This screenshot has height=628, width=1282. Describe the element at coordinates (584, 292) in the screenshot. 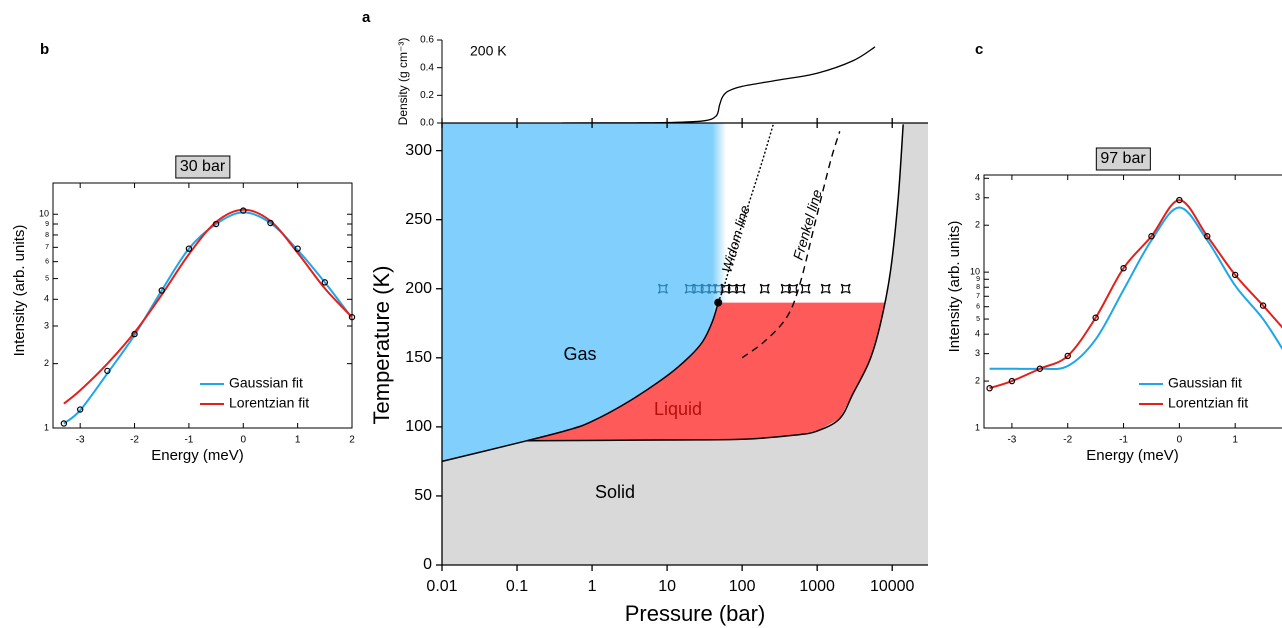

I see `gas-region` at that location.